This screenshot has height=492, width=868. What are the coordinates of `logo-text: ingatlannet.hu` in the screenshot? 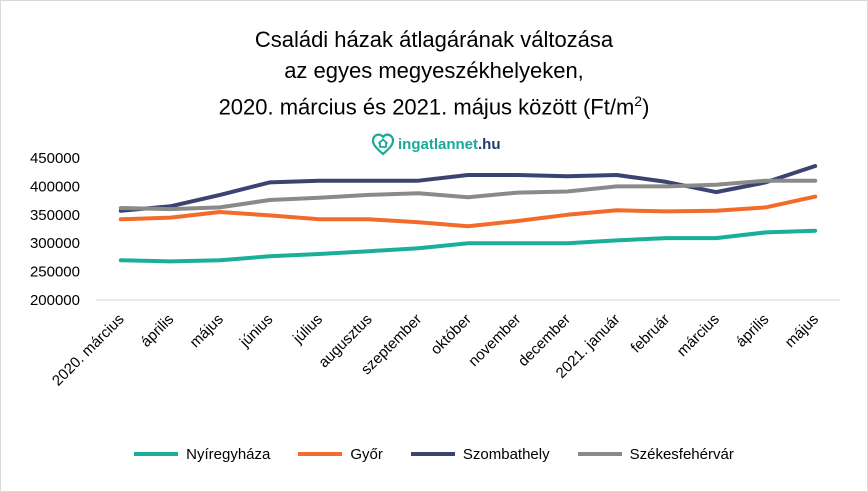 It's located at (449, 144).